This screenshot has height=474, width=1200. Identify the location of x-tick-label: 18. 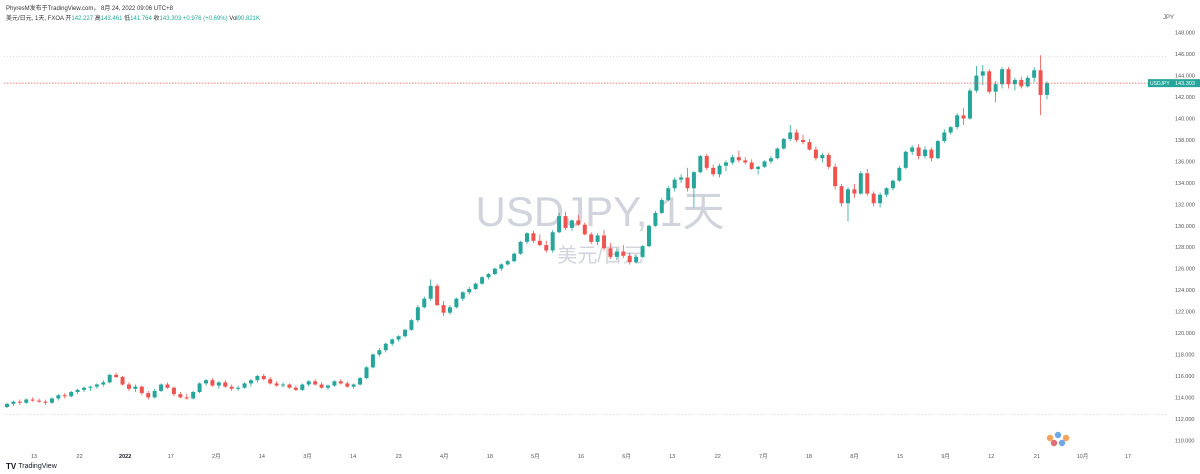
(490, 457).